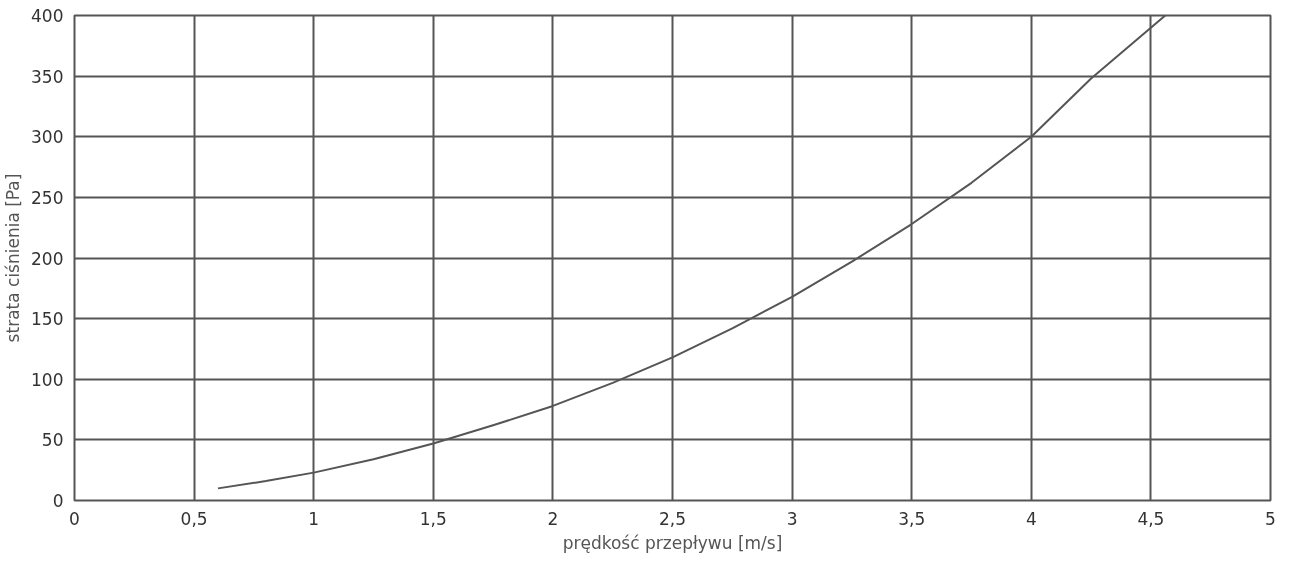  What do you see at coordinates (433, 518) in the screenshot?
I see `x-tick-label: 1,5` at bounding box center [433, 518].